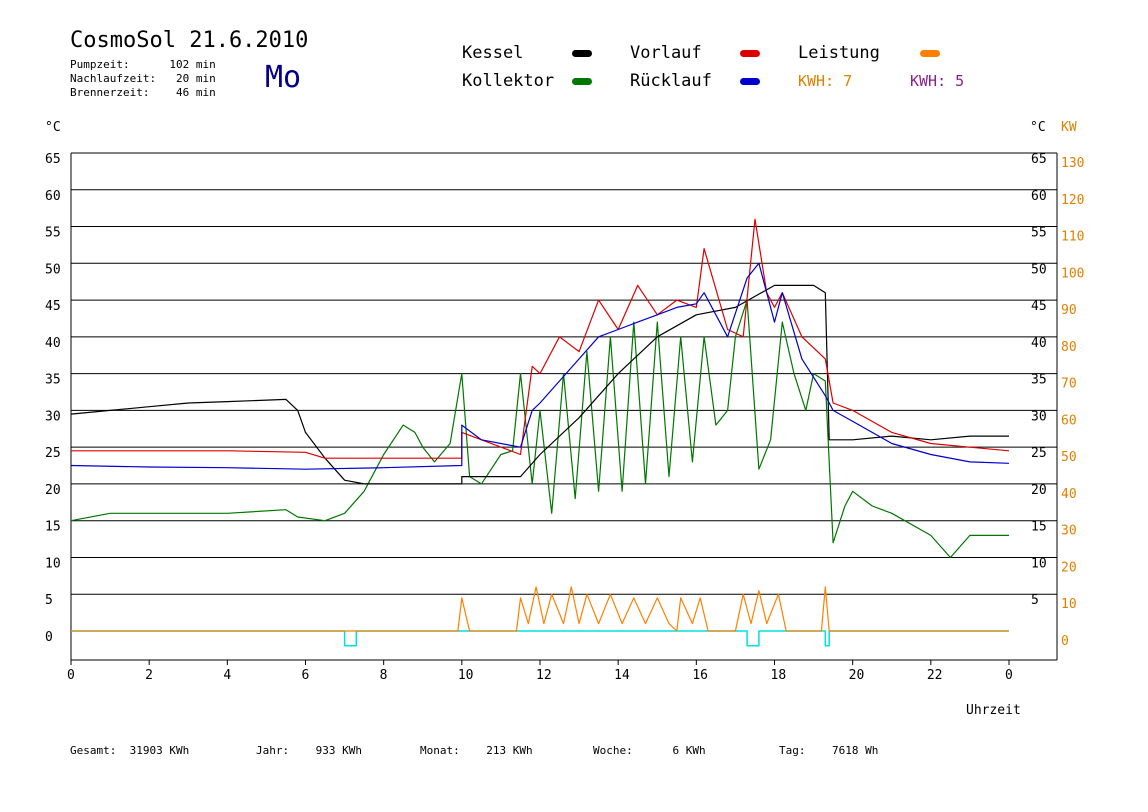  What do you see at coordinates (1069, 127) in the screenshot?
I see `y-axis-right-kw-unit: KW` at bounding box center [1069, 127].